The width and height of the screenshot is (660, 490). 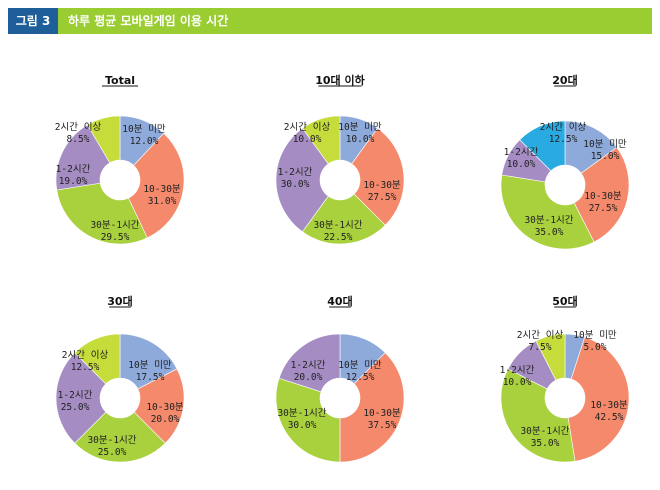 I want to click on chart-title: 50대, so click(x=564, y=301).